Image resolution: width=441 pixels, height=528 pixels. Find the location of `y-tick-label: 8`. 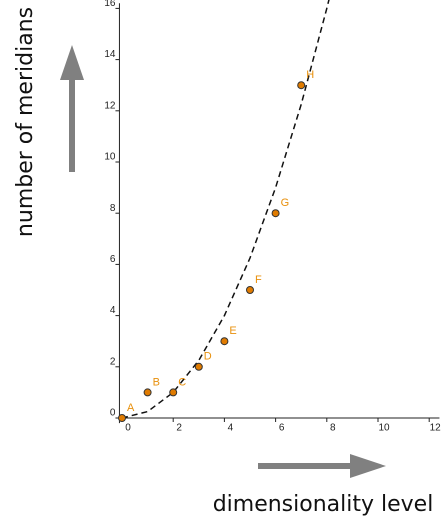

y-tick-label: 8 is located at coordinates (113, 208).